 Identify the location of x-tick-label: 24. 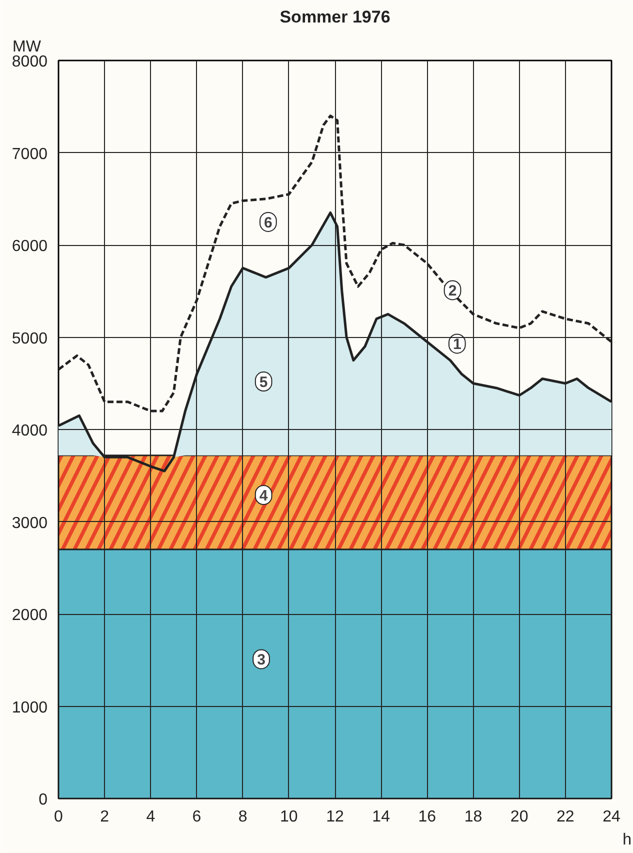
(611, 817).